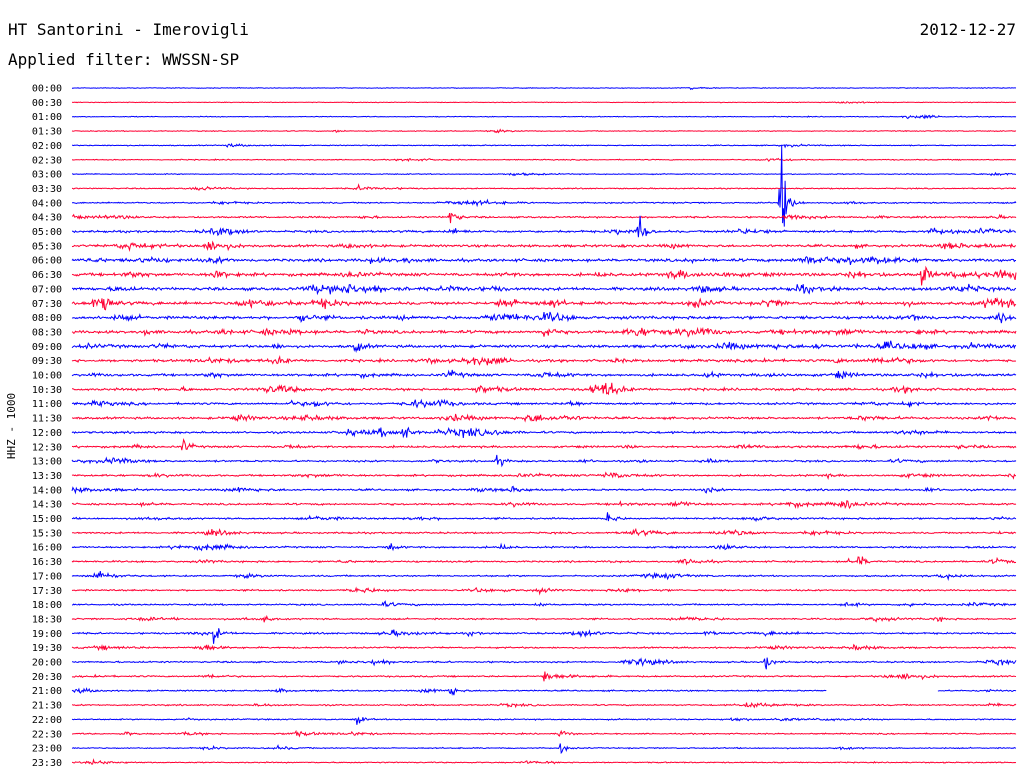 This screenshot has width=1024, height=780. What do you see at coordinates (47, 89) in the screenshot?
I see `time-tick-label: 00:00` at bounding box center [47, 89].